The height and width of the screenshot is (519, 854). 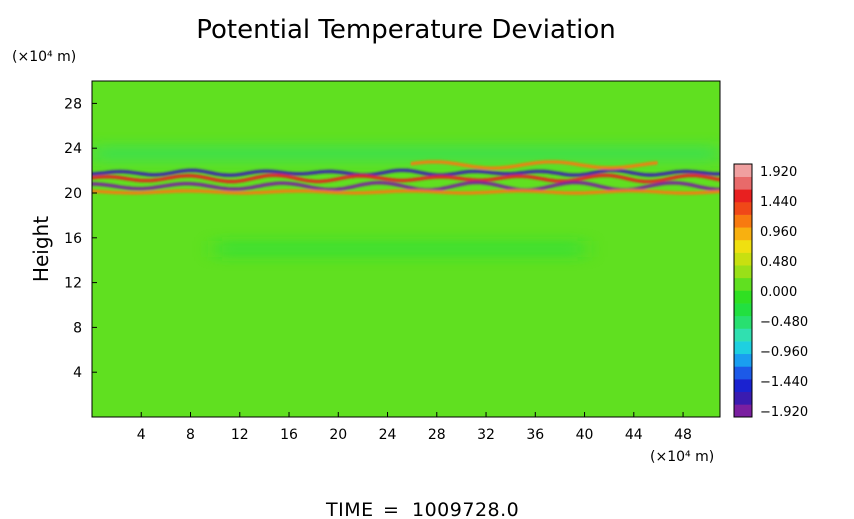 I want to click on x-tick-label: 20, so click(x=338, y=435).